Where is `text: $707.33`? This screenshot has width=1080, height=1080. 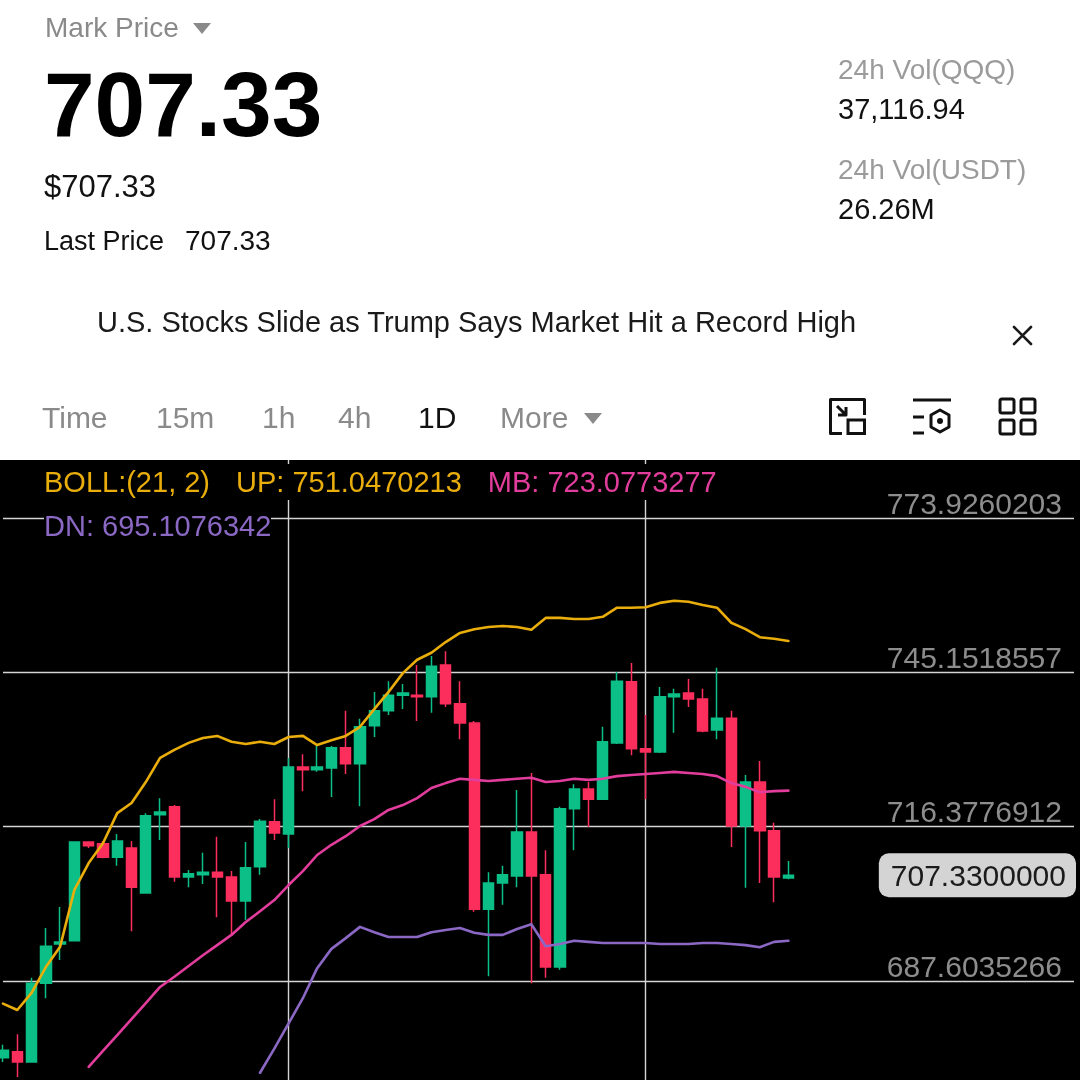
text: $707.33 is located at coordinates (100, 186).